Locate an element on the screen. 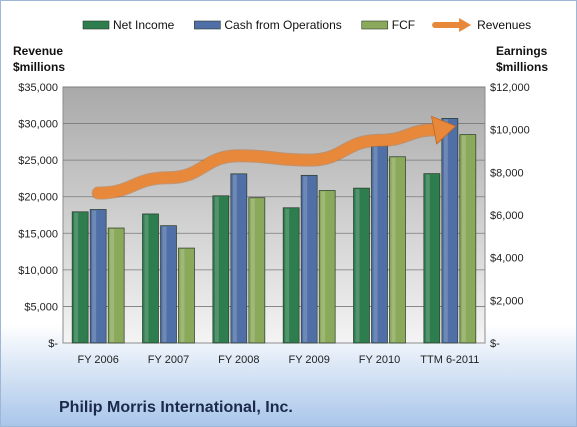 The width and height of the screenshot is (577, 427). right-tick-label: $2,000 is located at coordinates (507, 301).